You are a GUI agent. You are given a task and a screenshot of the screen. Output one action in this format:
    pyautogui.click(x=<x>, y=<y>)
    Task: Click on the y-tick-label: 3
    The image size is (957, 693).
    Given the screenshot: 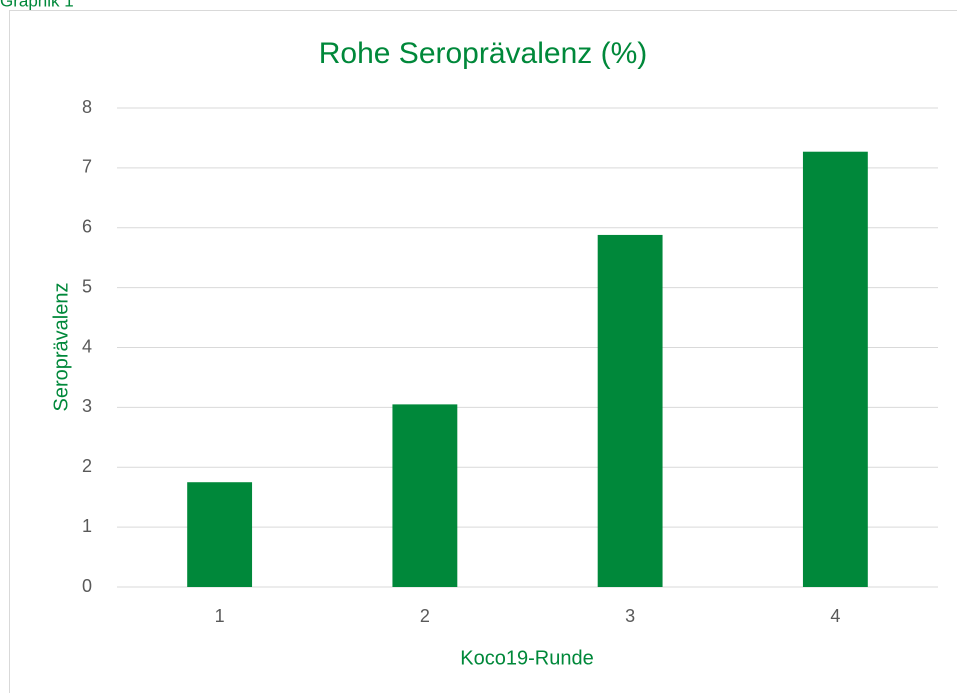 What is the action you would take?
    pyautogui.click(x=87, y=406)
    